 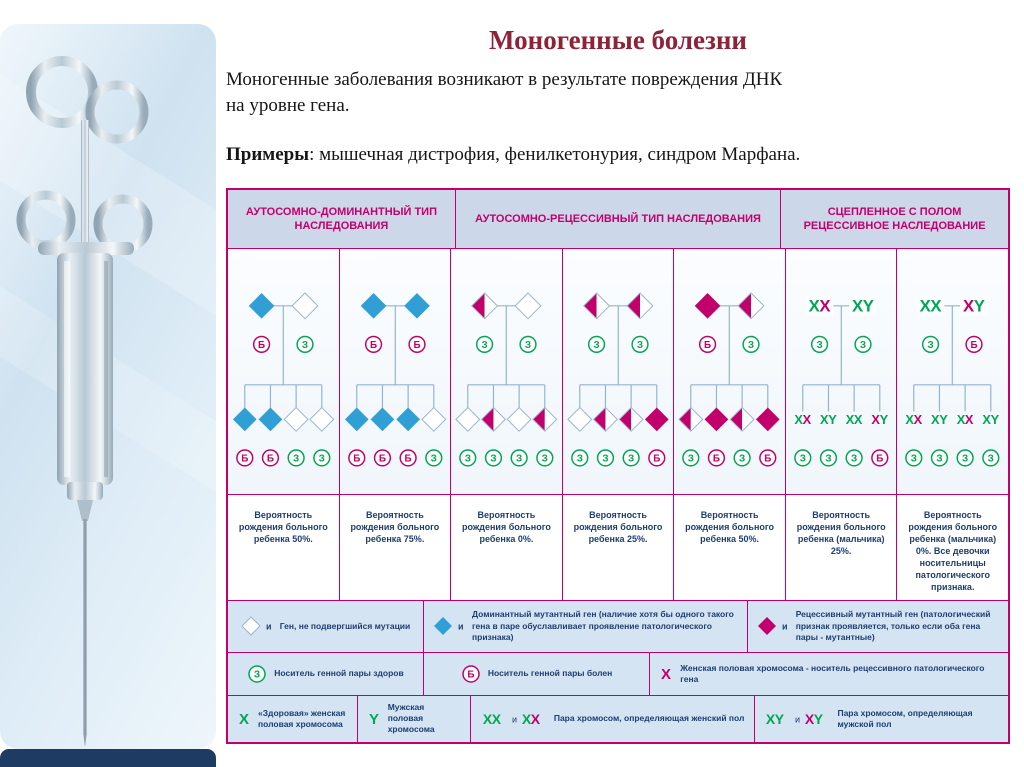 What do you see at coordinates (395, 372) in the screenshot?
I see `pedigree-panel-2: Б Б Б Б Б З` at bounding box center [395, 372].